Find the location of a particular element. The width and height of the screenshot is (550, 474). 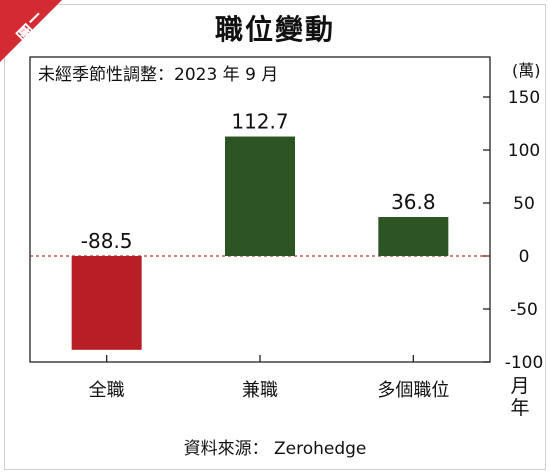

y-tick-label: -100 is located at coordinates (524, 363).